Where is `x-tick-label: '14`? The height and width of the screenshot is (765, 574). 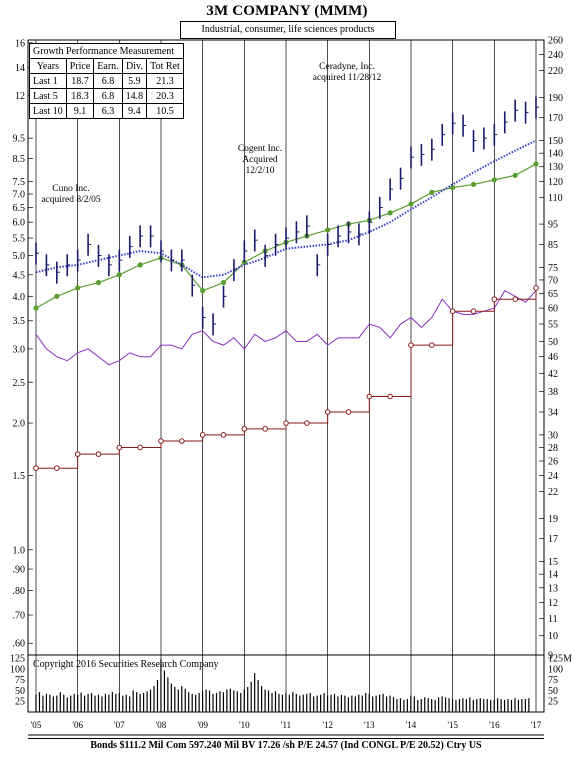
x-tick-label: '14 is located at coordinates (411, 725).